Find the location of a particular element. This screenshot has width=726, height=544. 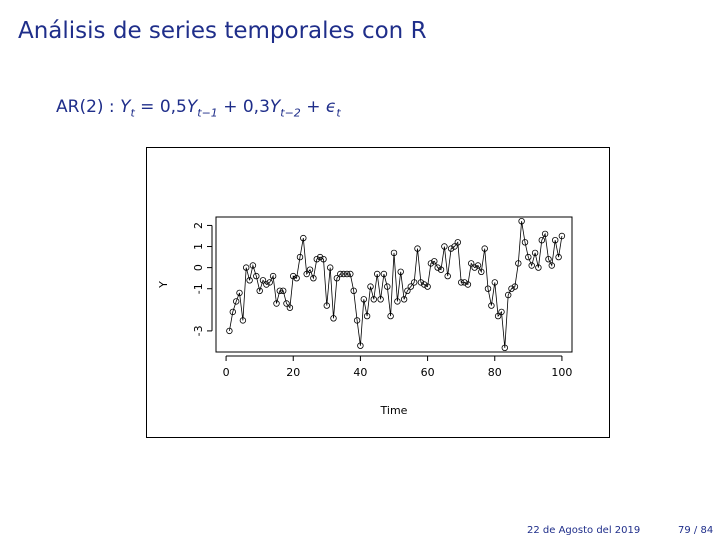

equation-term2-sub: t−2 is located at coordinates (290, 113).